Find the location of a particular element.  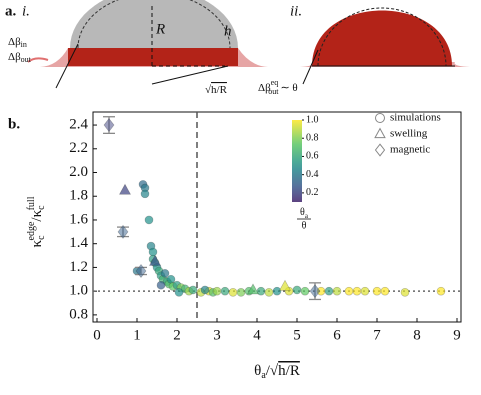

panel-sublabel: i. is located at coordinates (26, 11).